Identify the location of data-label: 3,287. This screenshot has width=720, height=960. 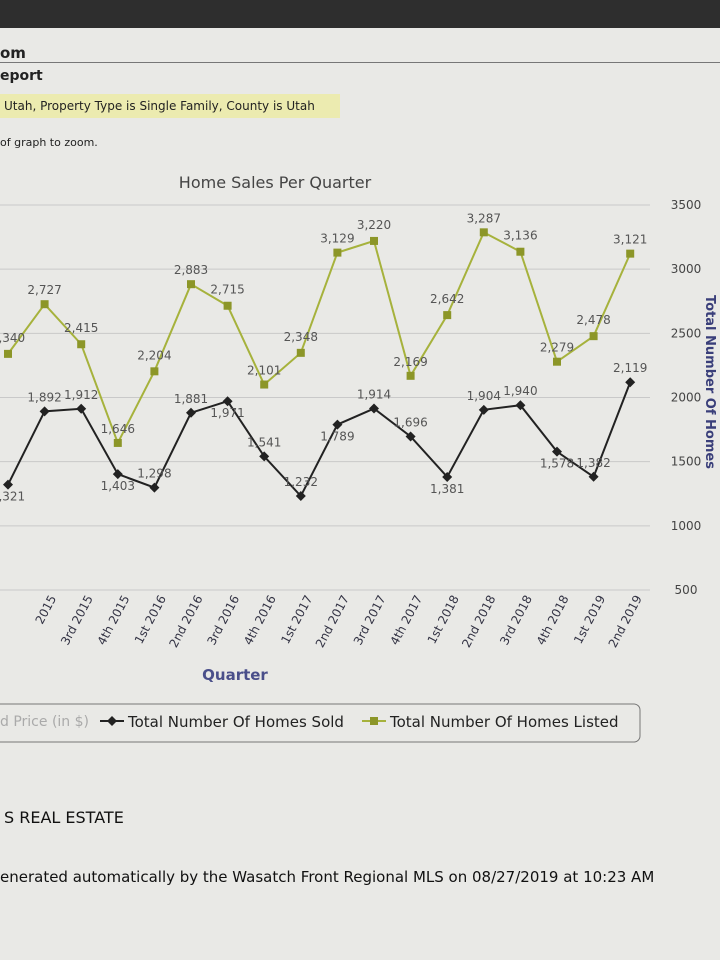
(484, 218).